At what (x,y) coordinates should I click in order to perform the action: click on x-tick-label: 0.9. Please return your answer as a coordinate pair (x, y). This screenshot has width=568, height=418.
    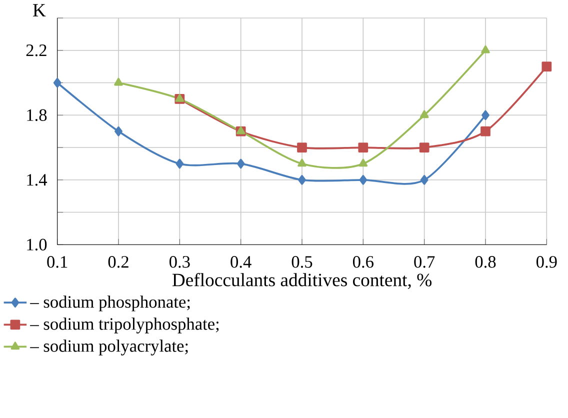
    Looking at the image, I should click on (546, 262).